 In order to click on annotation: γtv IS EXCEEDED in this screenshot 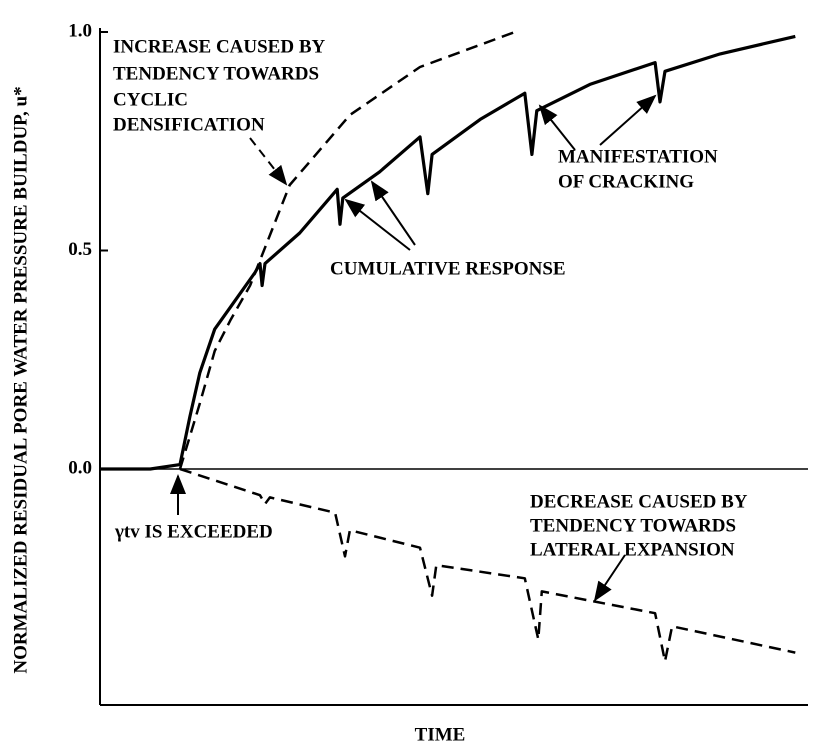, I will do `click(193, 531)`.